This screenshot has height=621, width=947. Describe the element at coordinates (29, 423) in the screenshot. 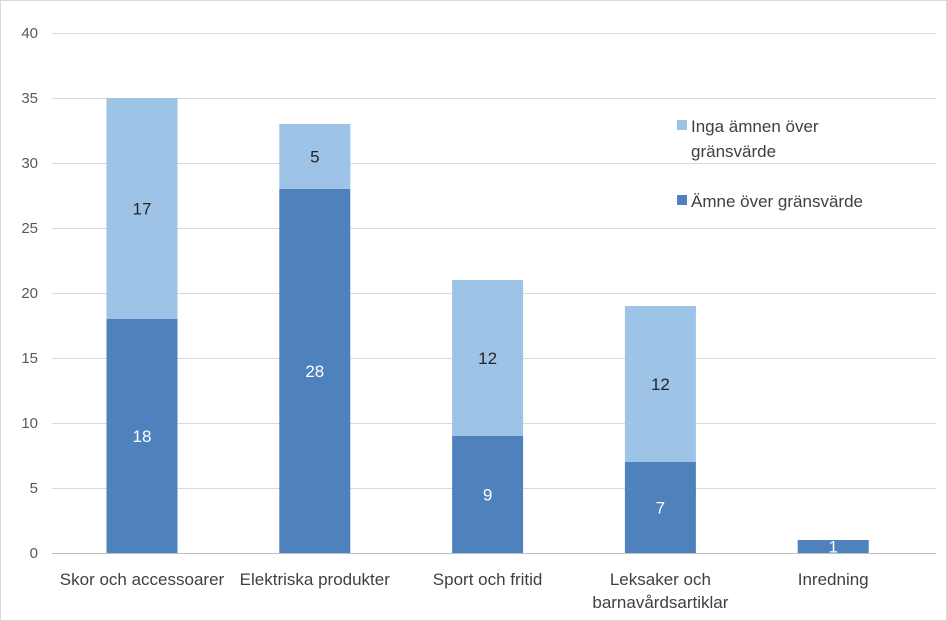

I see `y-tick-label: 10` at that location.